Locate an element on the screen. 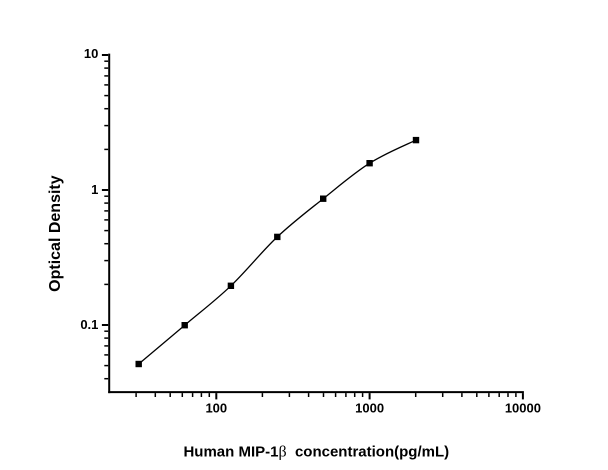 The image size is (608, 470). svg-text: Optical Density is located at coordinates (55, 233).